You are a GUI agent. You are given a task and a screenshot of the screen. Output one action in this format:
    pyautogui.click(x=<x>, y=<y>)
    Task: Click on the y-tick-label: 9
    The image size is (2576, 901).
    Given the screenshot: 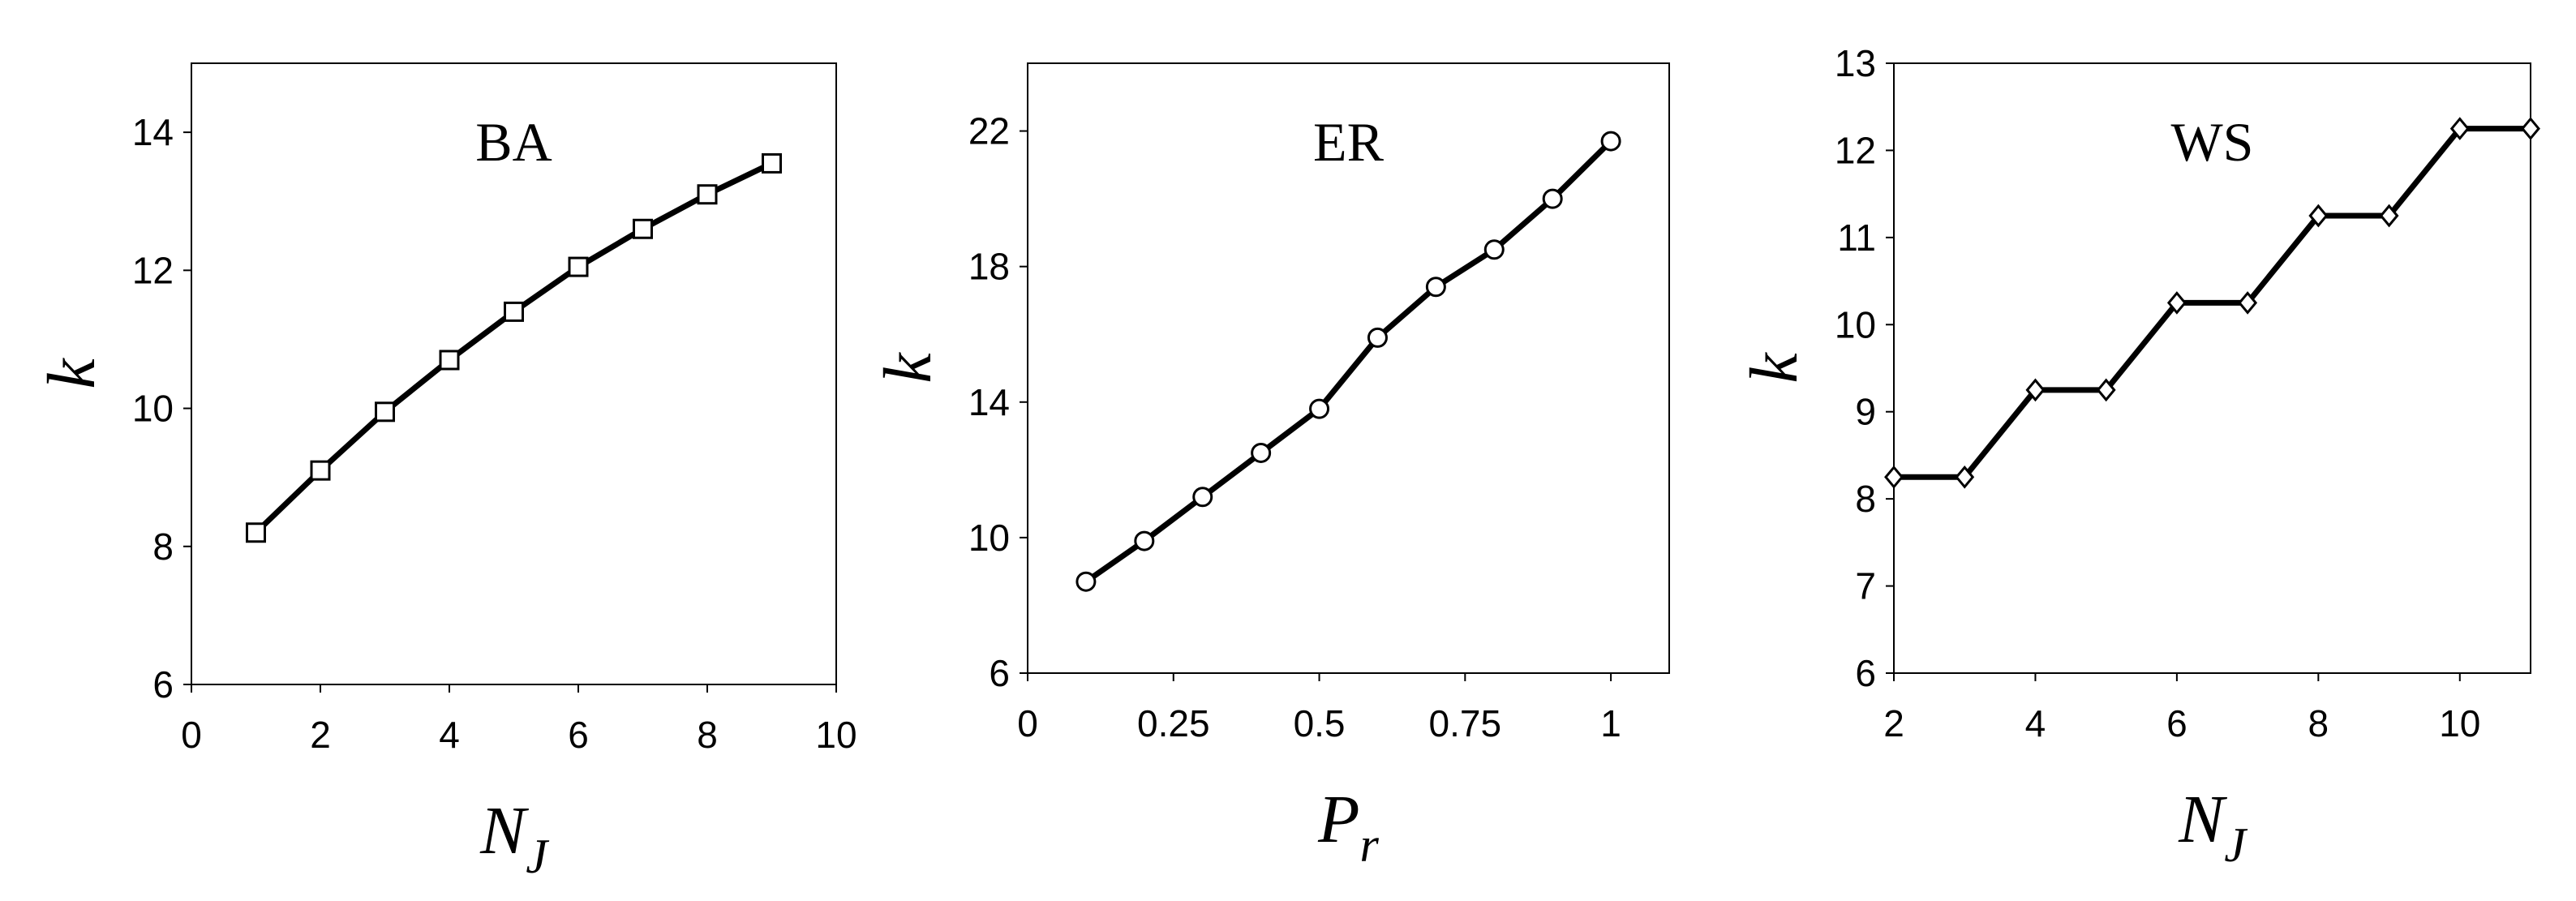 What is the action you would take?
    pyautogui.click(x=1865, y=412)
    